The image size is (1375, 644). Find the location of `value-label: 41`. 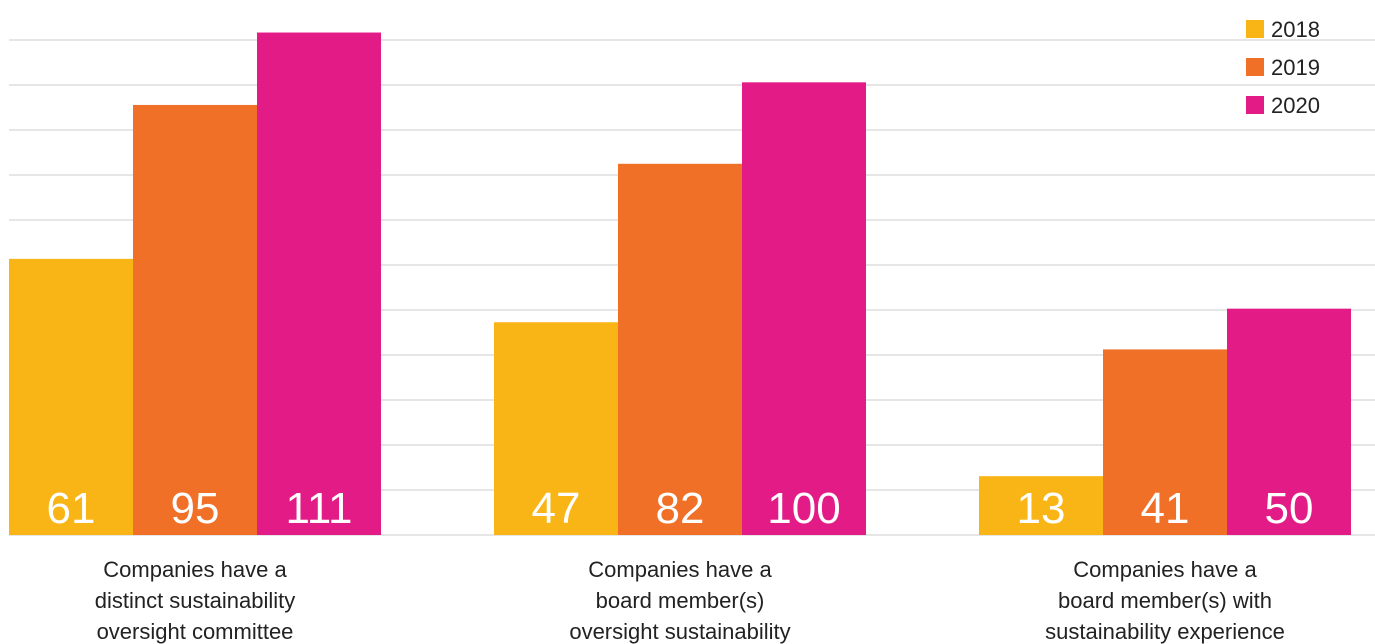

value-label: 41 is located at coordinates (1165, 508).